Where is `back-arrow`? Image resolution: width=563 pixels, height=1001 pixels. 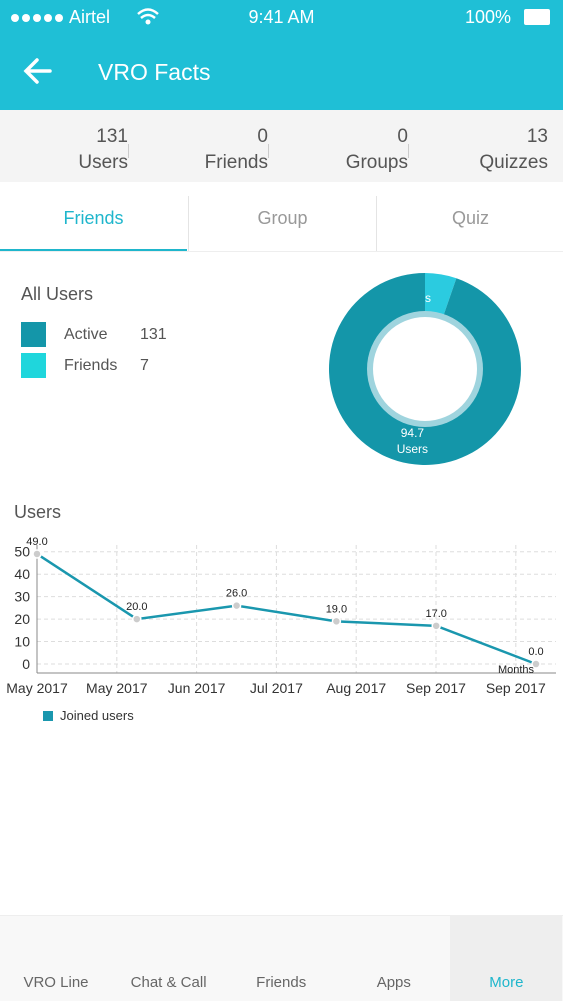 back-arrow is located at coordinates (37, 71).